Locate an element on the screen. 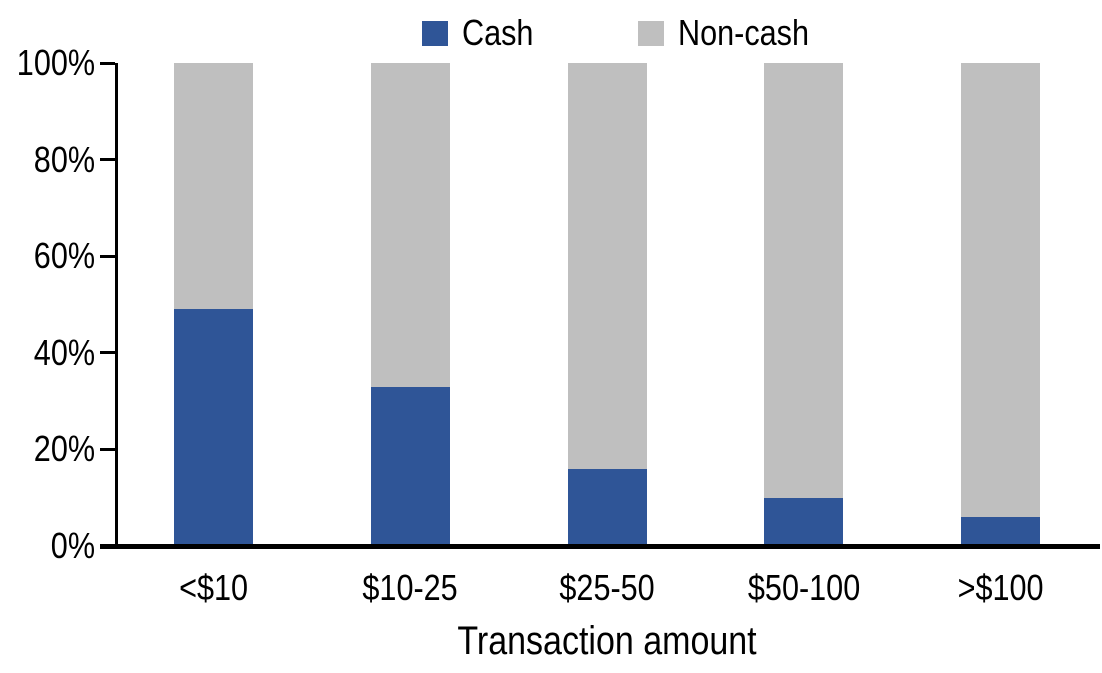 This screenshot has width=1102, height=673. noncash-series-swatch-icon is located at coordinates (651, 33).